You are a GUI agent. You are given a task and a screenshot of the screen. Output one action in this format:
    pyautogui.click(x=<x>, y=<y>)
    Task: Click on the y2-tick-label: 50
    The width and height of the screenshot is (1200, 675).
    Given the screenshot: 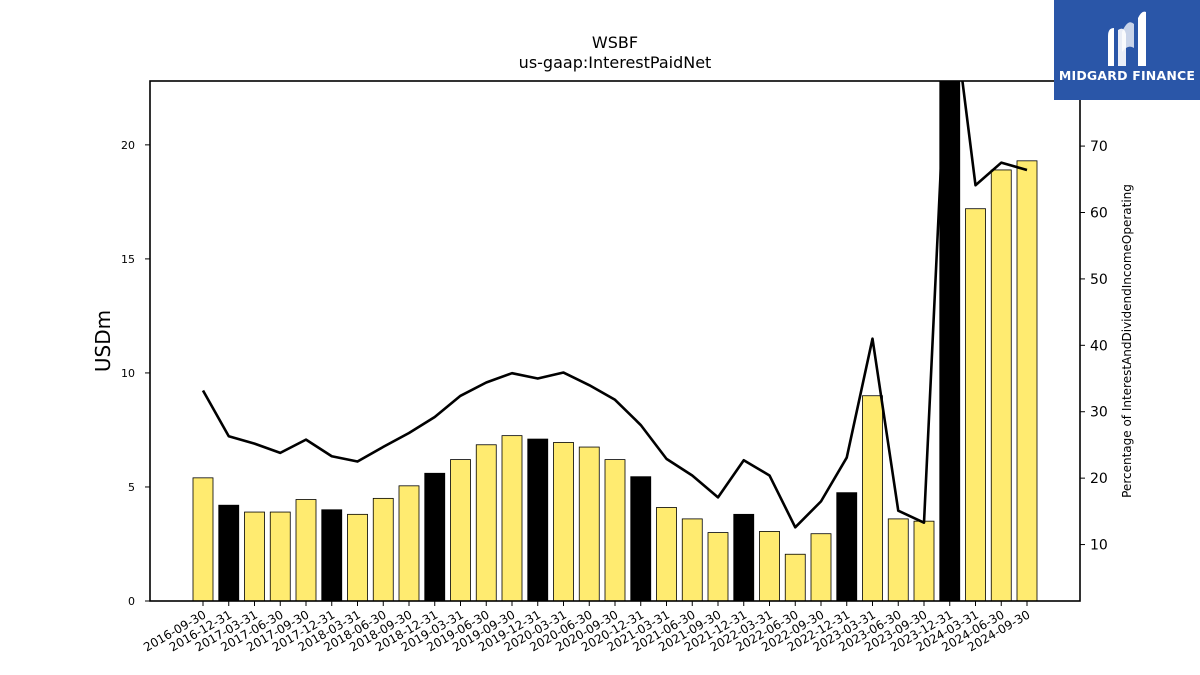 What is the action you would take?
    pyautogui.click(x=1099, y=280)
    